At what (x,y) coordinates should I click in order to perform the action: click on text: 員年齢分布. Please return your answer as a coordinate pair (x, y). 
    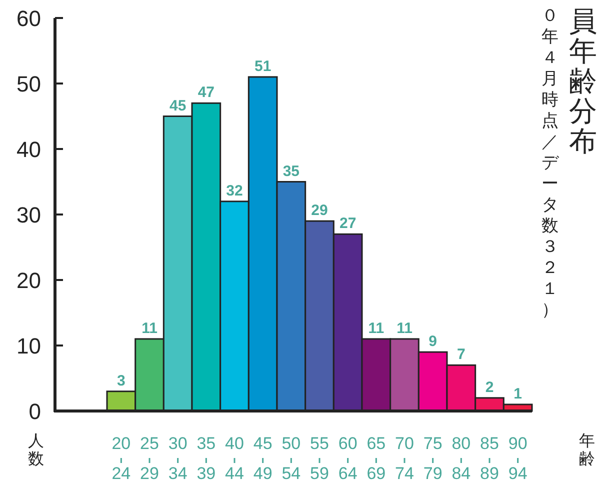
    Looking at the image, I should click on (583, 81).